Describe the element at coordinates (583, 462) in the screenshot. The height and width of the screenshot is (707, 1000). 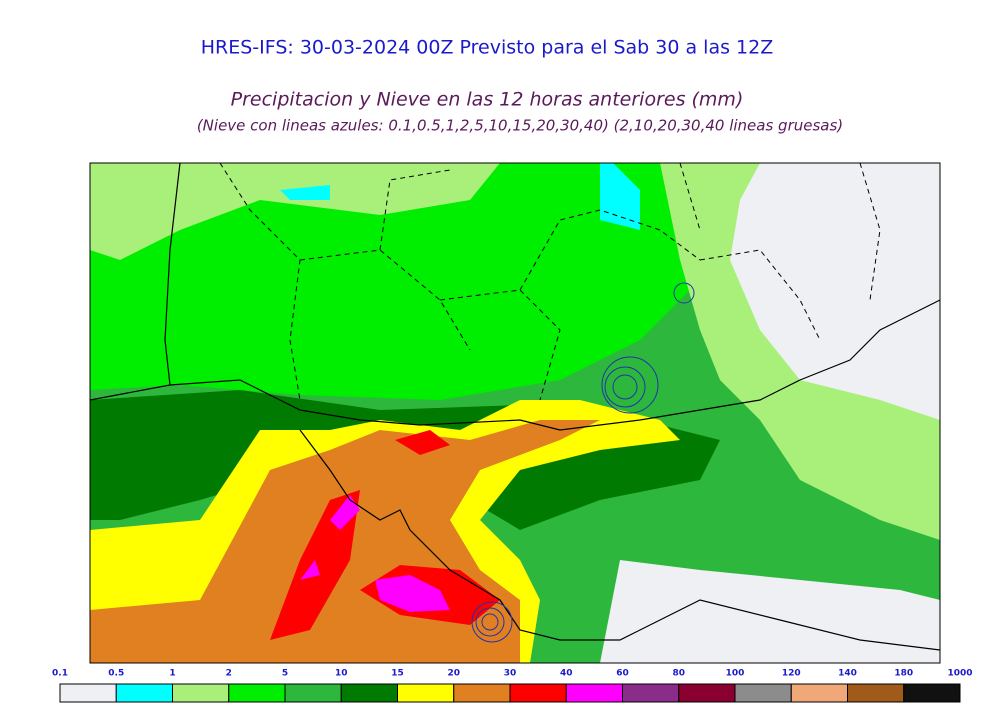
I see `snow-contours` at that location.